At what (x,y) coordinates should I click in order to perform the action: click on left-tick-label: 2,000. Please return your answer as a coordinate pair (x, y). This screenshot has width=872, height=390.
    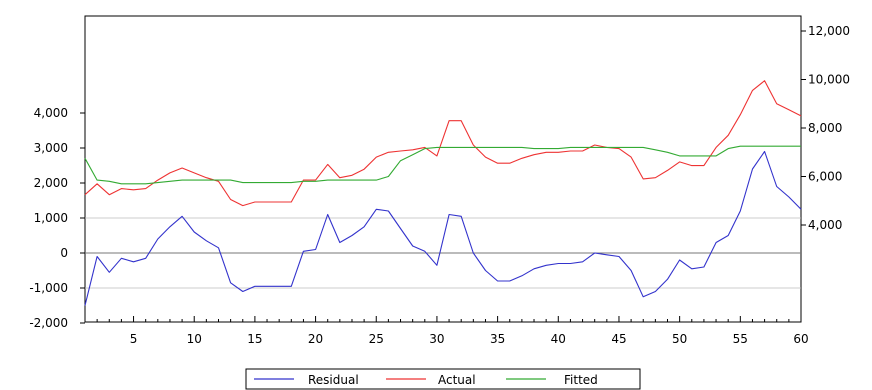
    Looking at the image, I should click on (51, 183).